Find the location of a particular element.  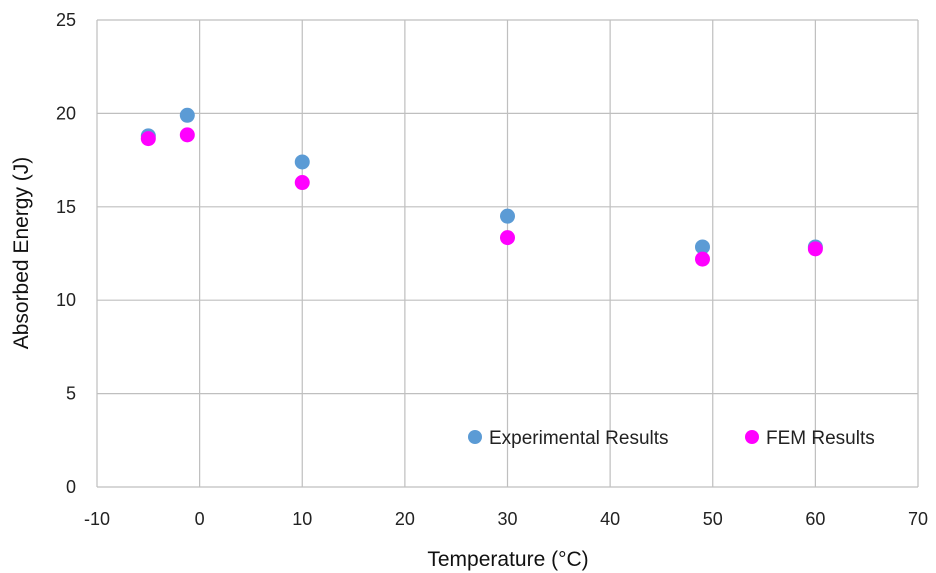

x-tick-label-0: -10 is located at coordinates (97, 519).